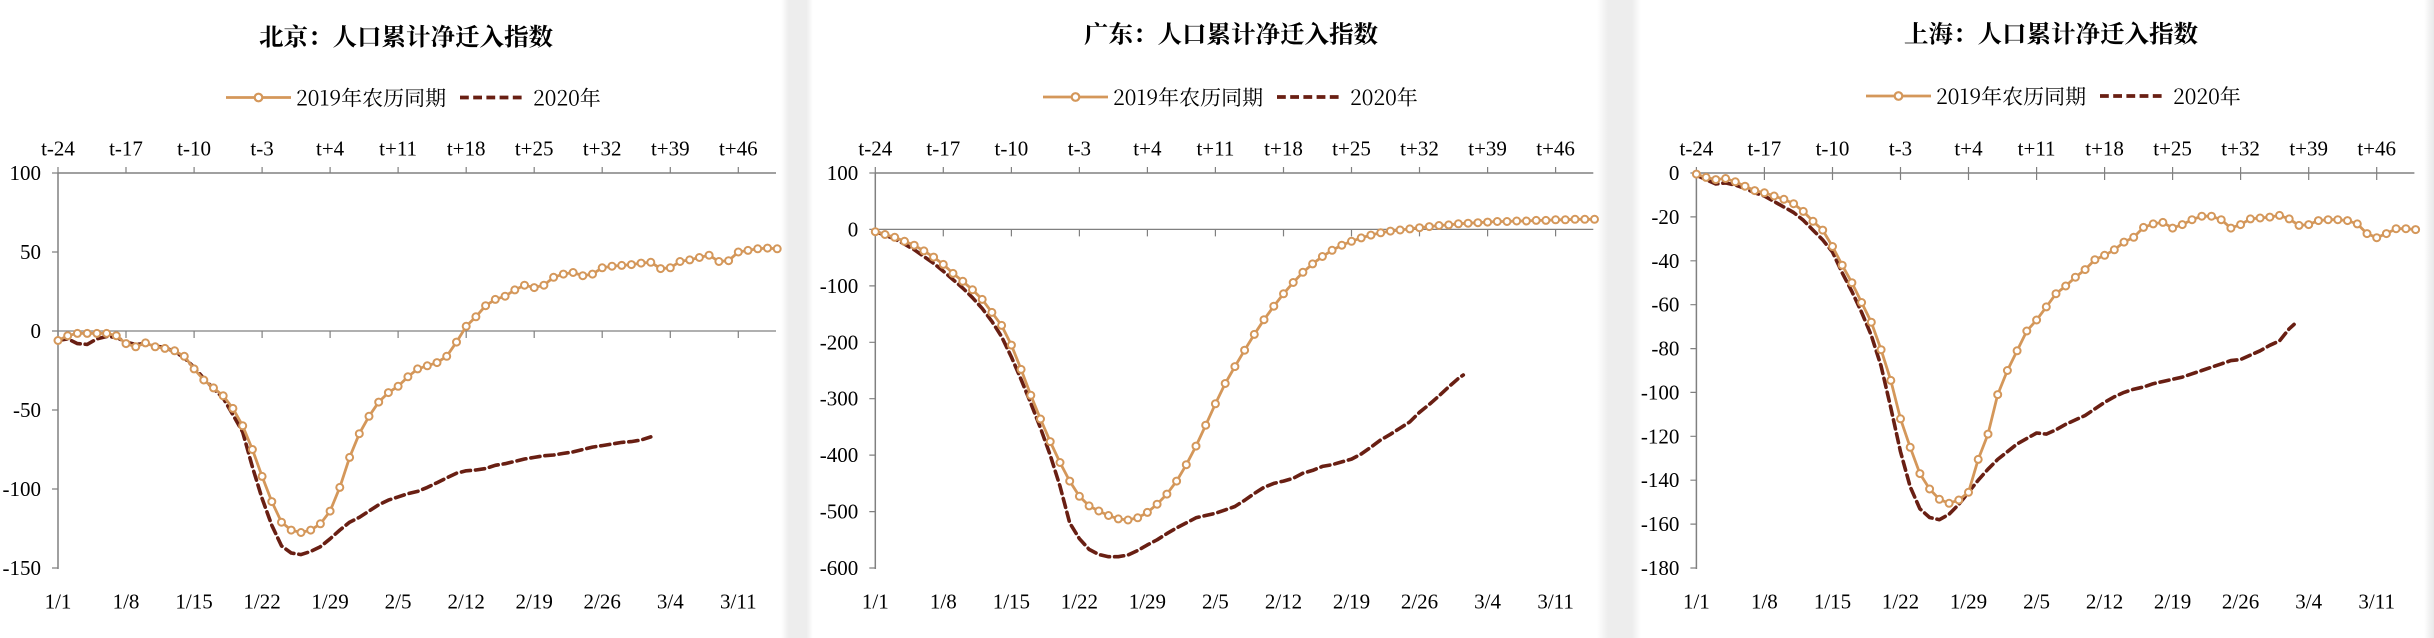 Image resolution: width=2434 pixels, height=638 pixels. Describe the element at coordinates (1660, 524) in the screenshot. I see `svg-text: -160` at that location.